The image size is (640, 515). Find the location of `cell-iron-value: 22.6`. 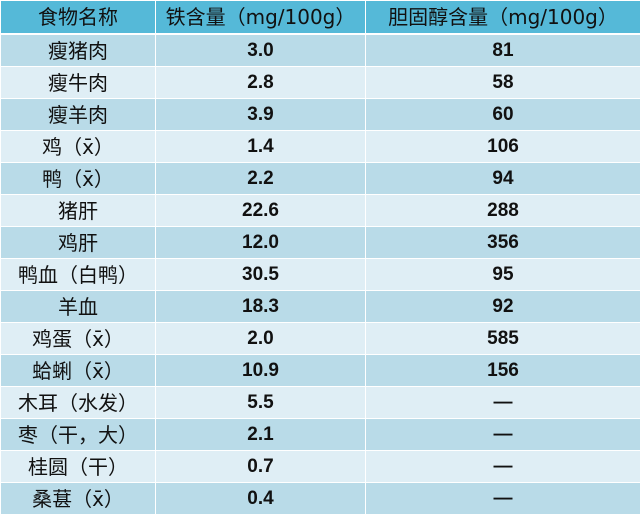

cell-iron-value: 22.6 is located at coordinates (261, 211).